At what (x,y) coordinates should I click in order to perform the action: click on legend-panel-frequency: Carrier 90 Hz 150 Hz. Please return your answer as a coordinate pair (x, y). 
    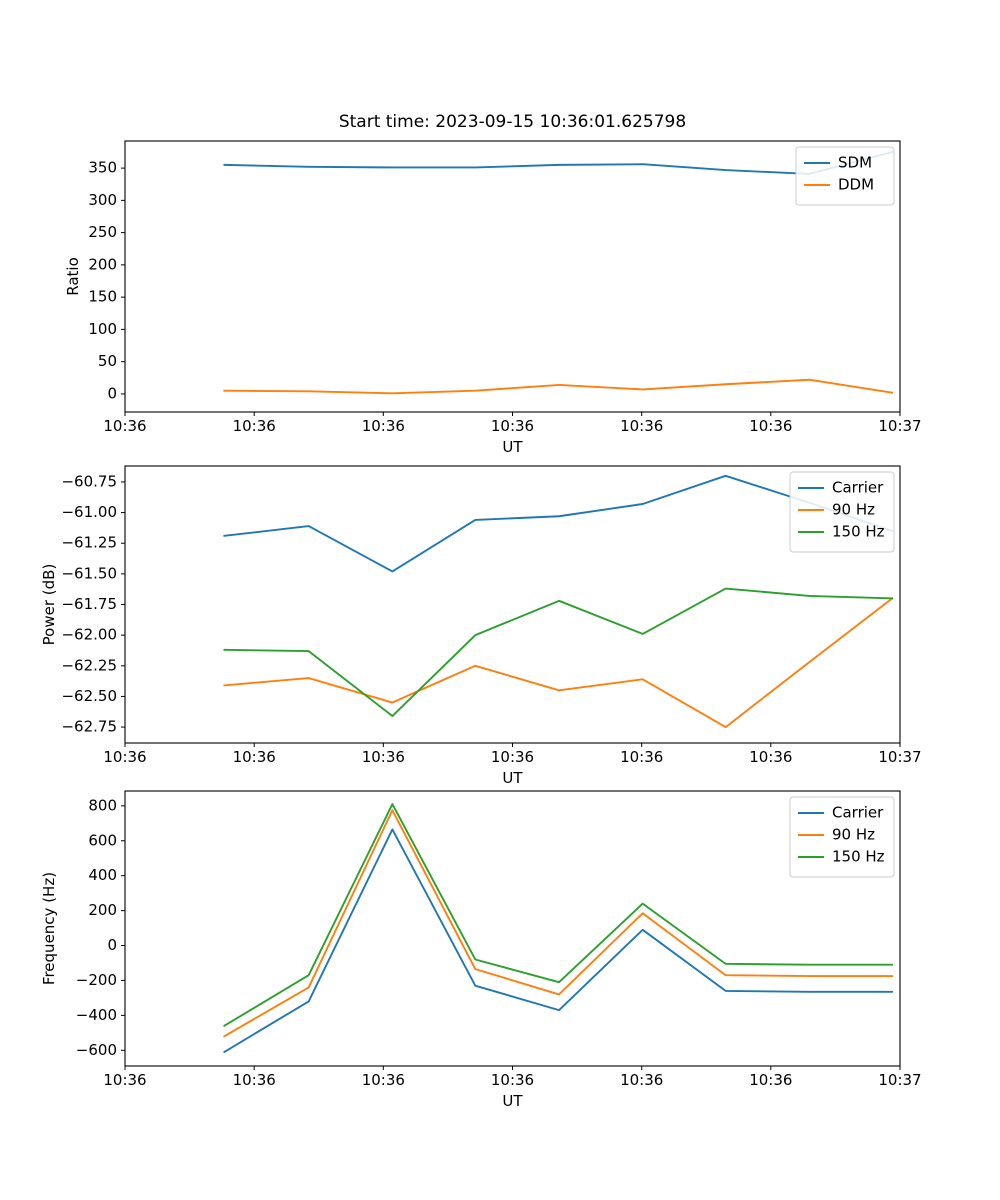
    Looking at the image, I should click on (842, 837).